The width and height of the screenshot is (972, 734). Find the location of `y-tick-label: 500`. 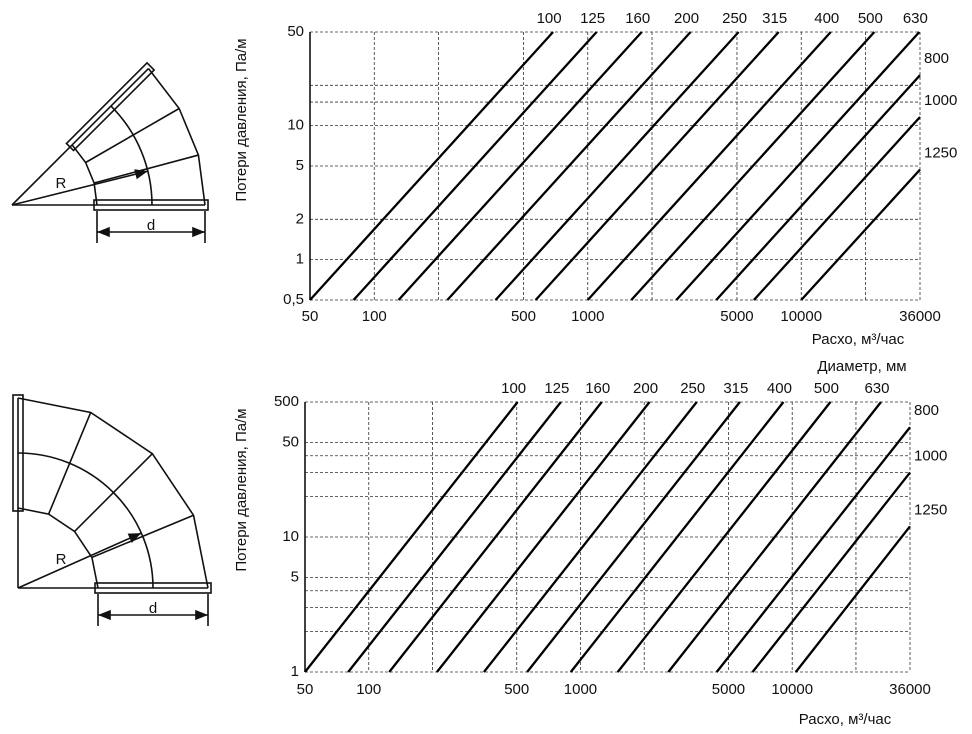

y-tick-label: 500 is located at coordinates (286, 401).